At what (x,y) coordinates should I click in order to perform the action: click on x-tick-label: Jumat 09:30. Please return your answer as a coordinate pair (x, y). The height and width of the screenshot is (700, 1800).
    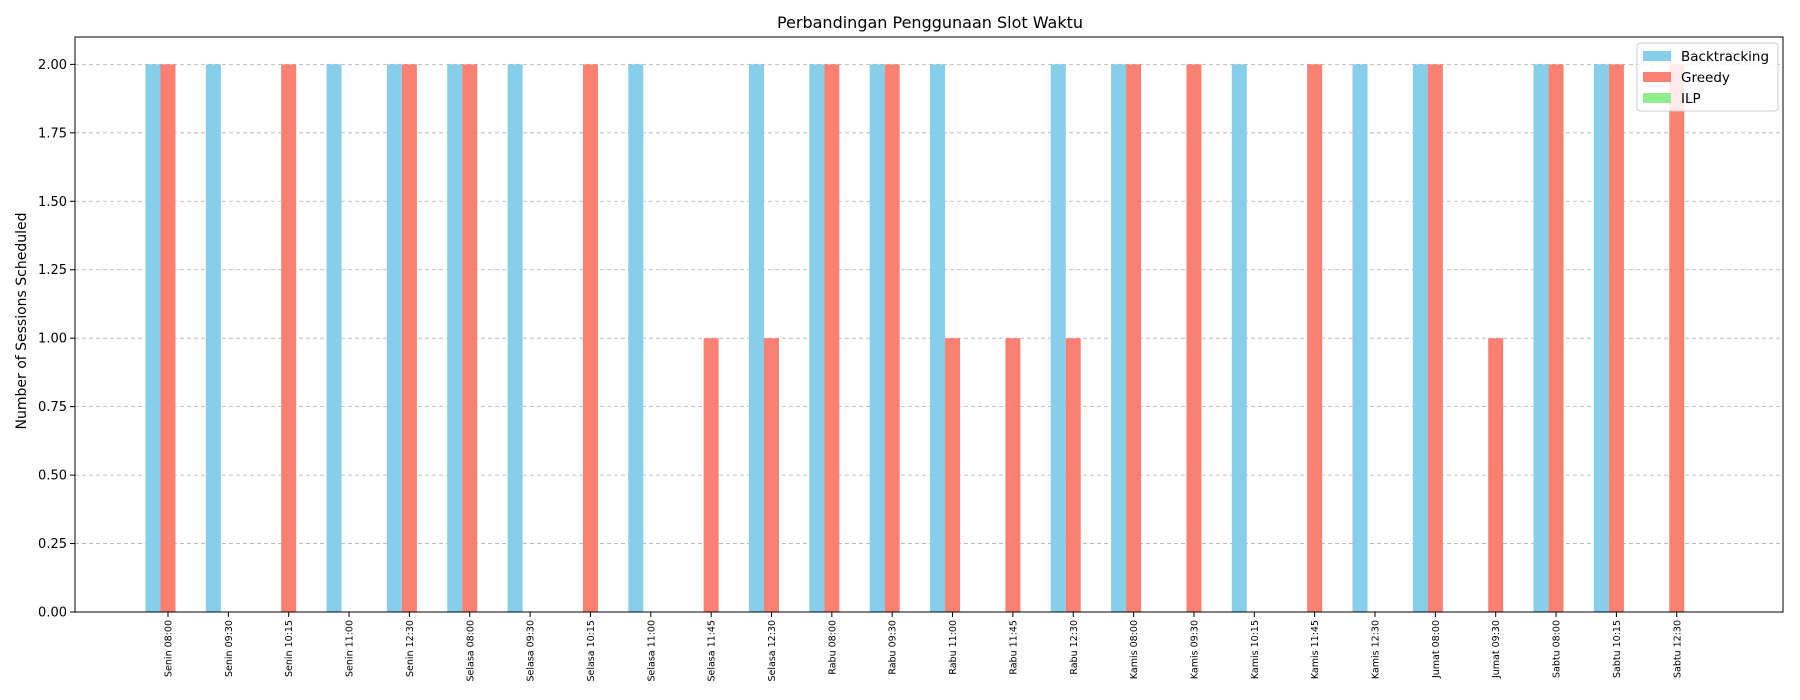
    Looking at the image, I should click on (1496, 649).